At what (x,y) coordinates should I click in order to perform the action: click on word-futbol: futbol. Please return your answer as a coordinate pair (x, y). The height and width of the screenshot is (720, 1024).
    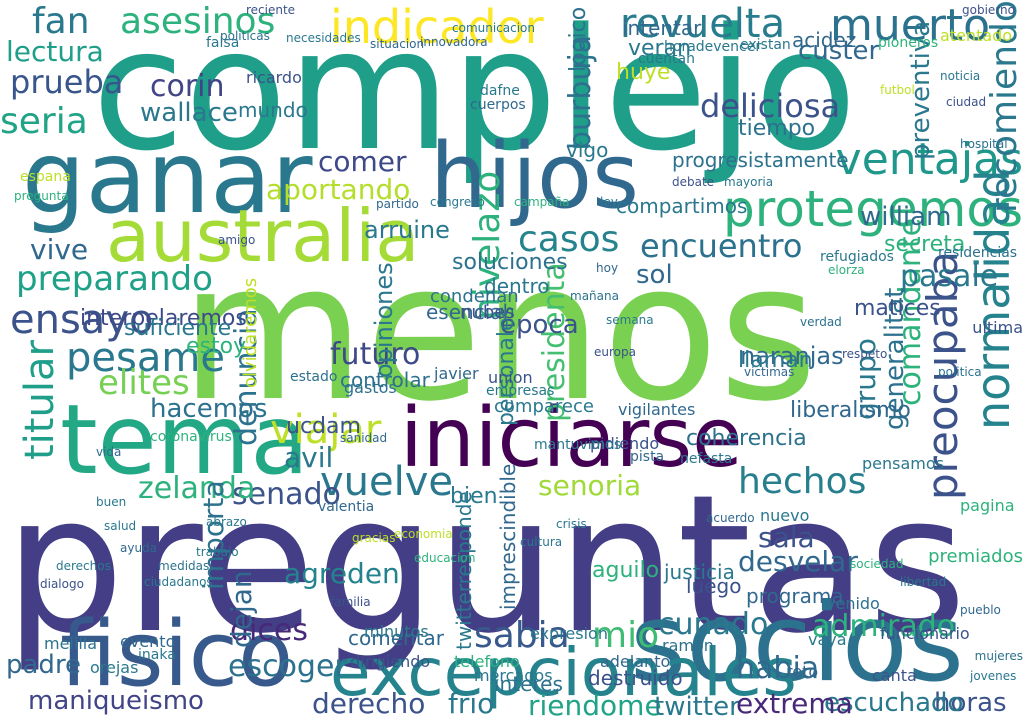
    Looking at the image, I should click on (897, 90).